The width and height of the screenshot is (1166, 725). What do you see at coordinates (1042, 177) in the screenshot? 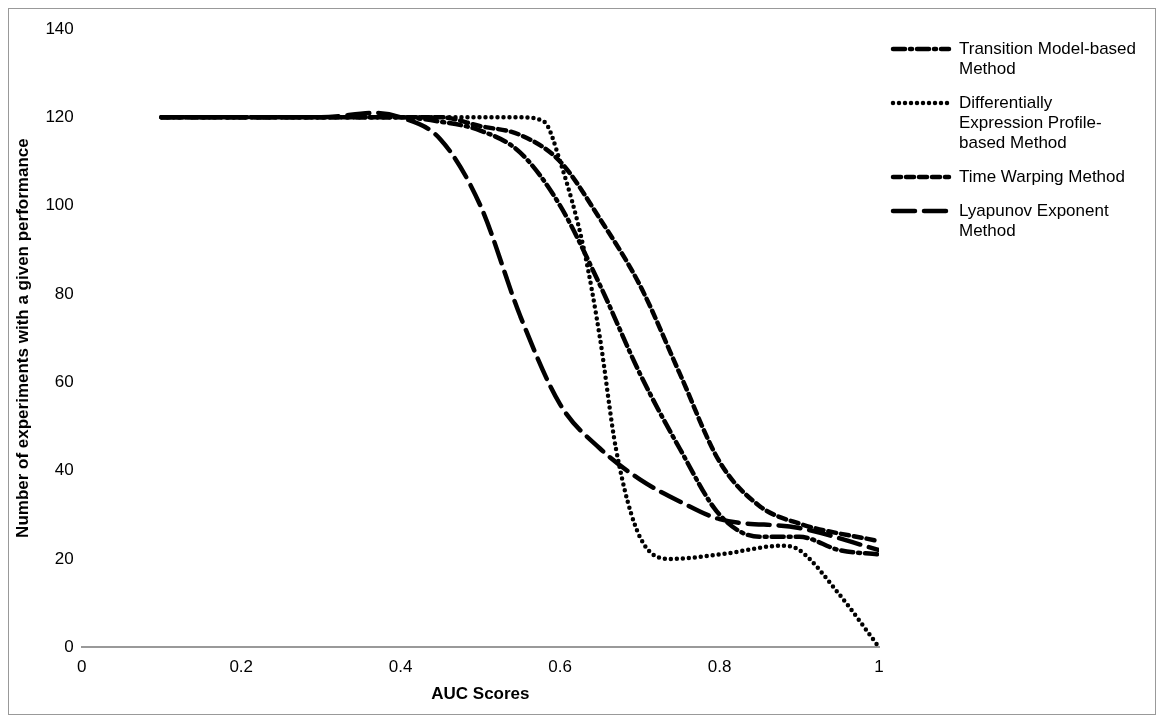
I see `legend-label: Time Warping Method` at bounding box center [1042, 177].